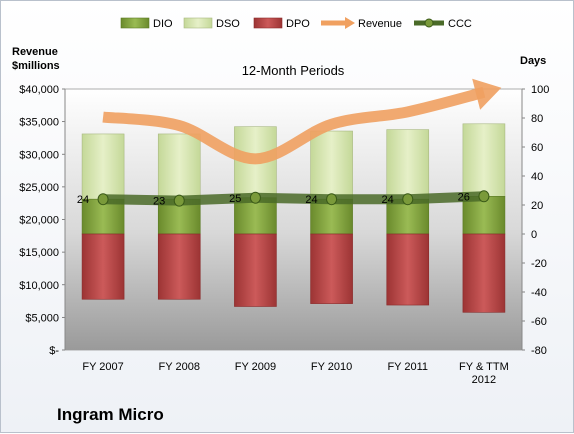 Image resolution: width=574 pixels, height=434 pixels. What do you see at coordinates (537, 119) in the screenshot?
I see `y-right-tick-label: 80` at bounding box center [537, 119].